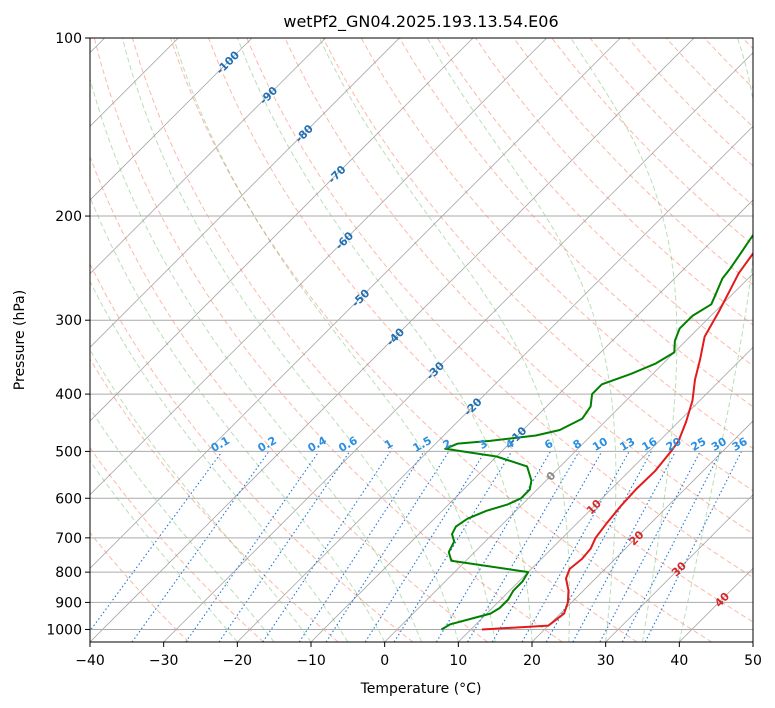  Describe the element at coordinates (268, 95) in the screenshot. I see `isotherm-label: -90` at that location.